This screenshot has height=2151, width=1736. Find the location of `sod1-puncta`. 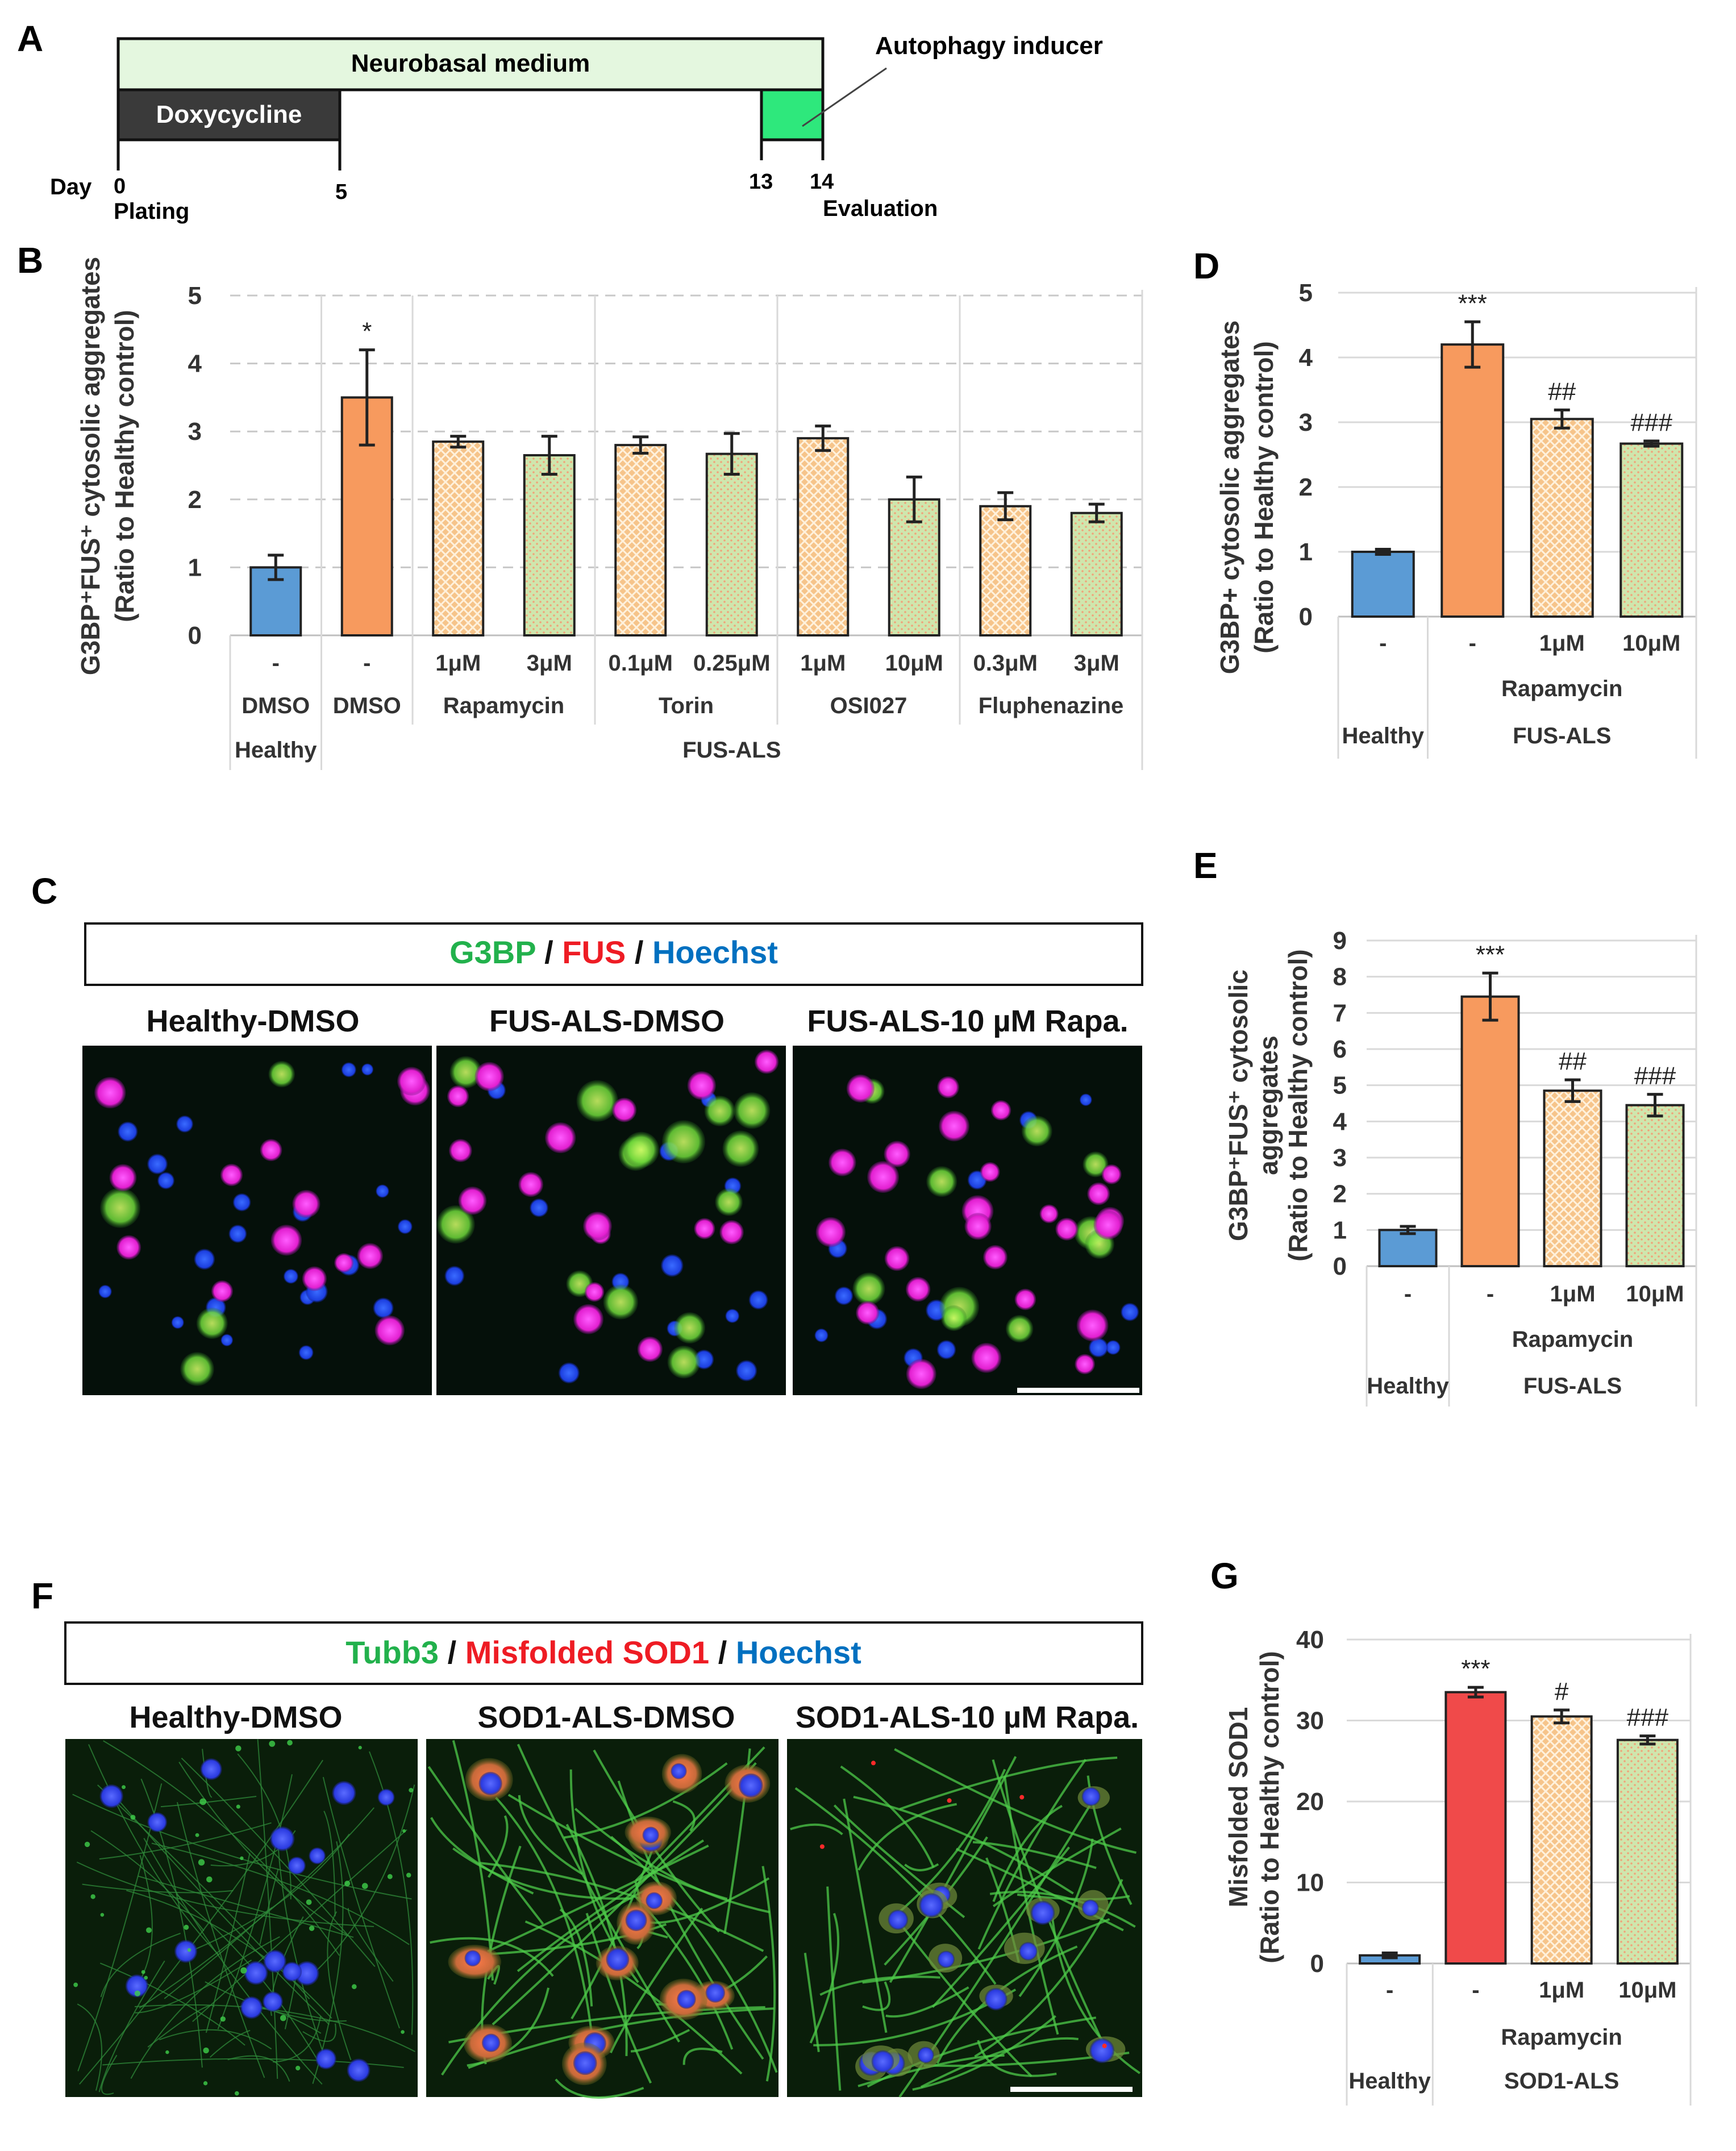

sod1-puncta is located at coordinates (1104, 2046).